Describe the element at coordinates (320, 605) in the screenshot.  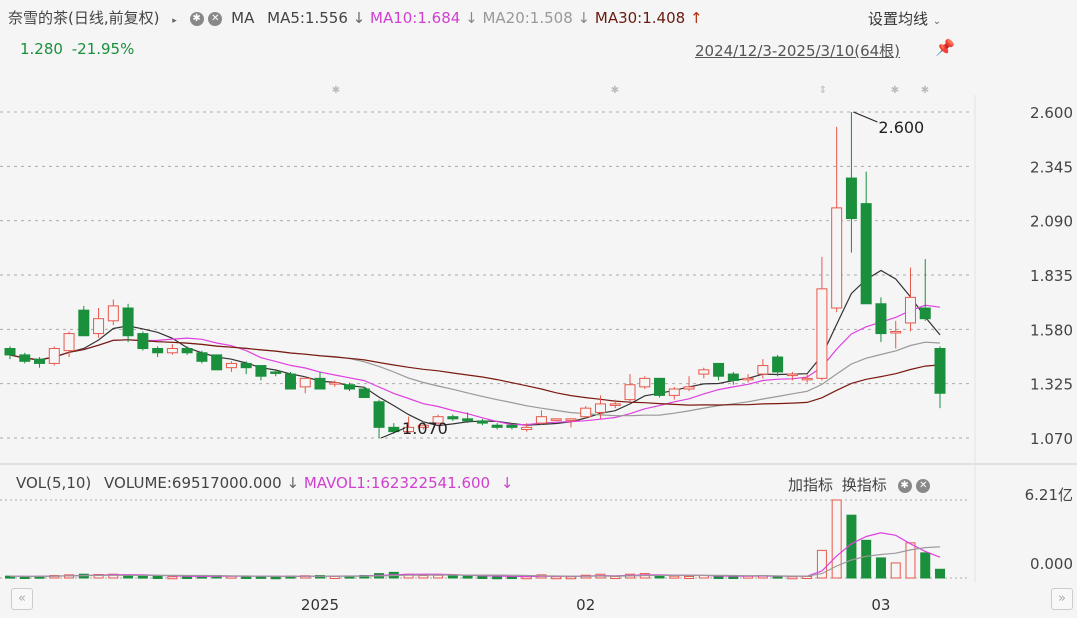
I see `date-tick-label: 2025` at that location.